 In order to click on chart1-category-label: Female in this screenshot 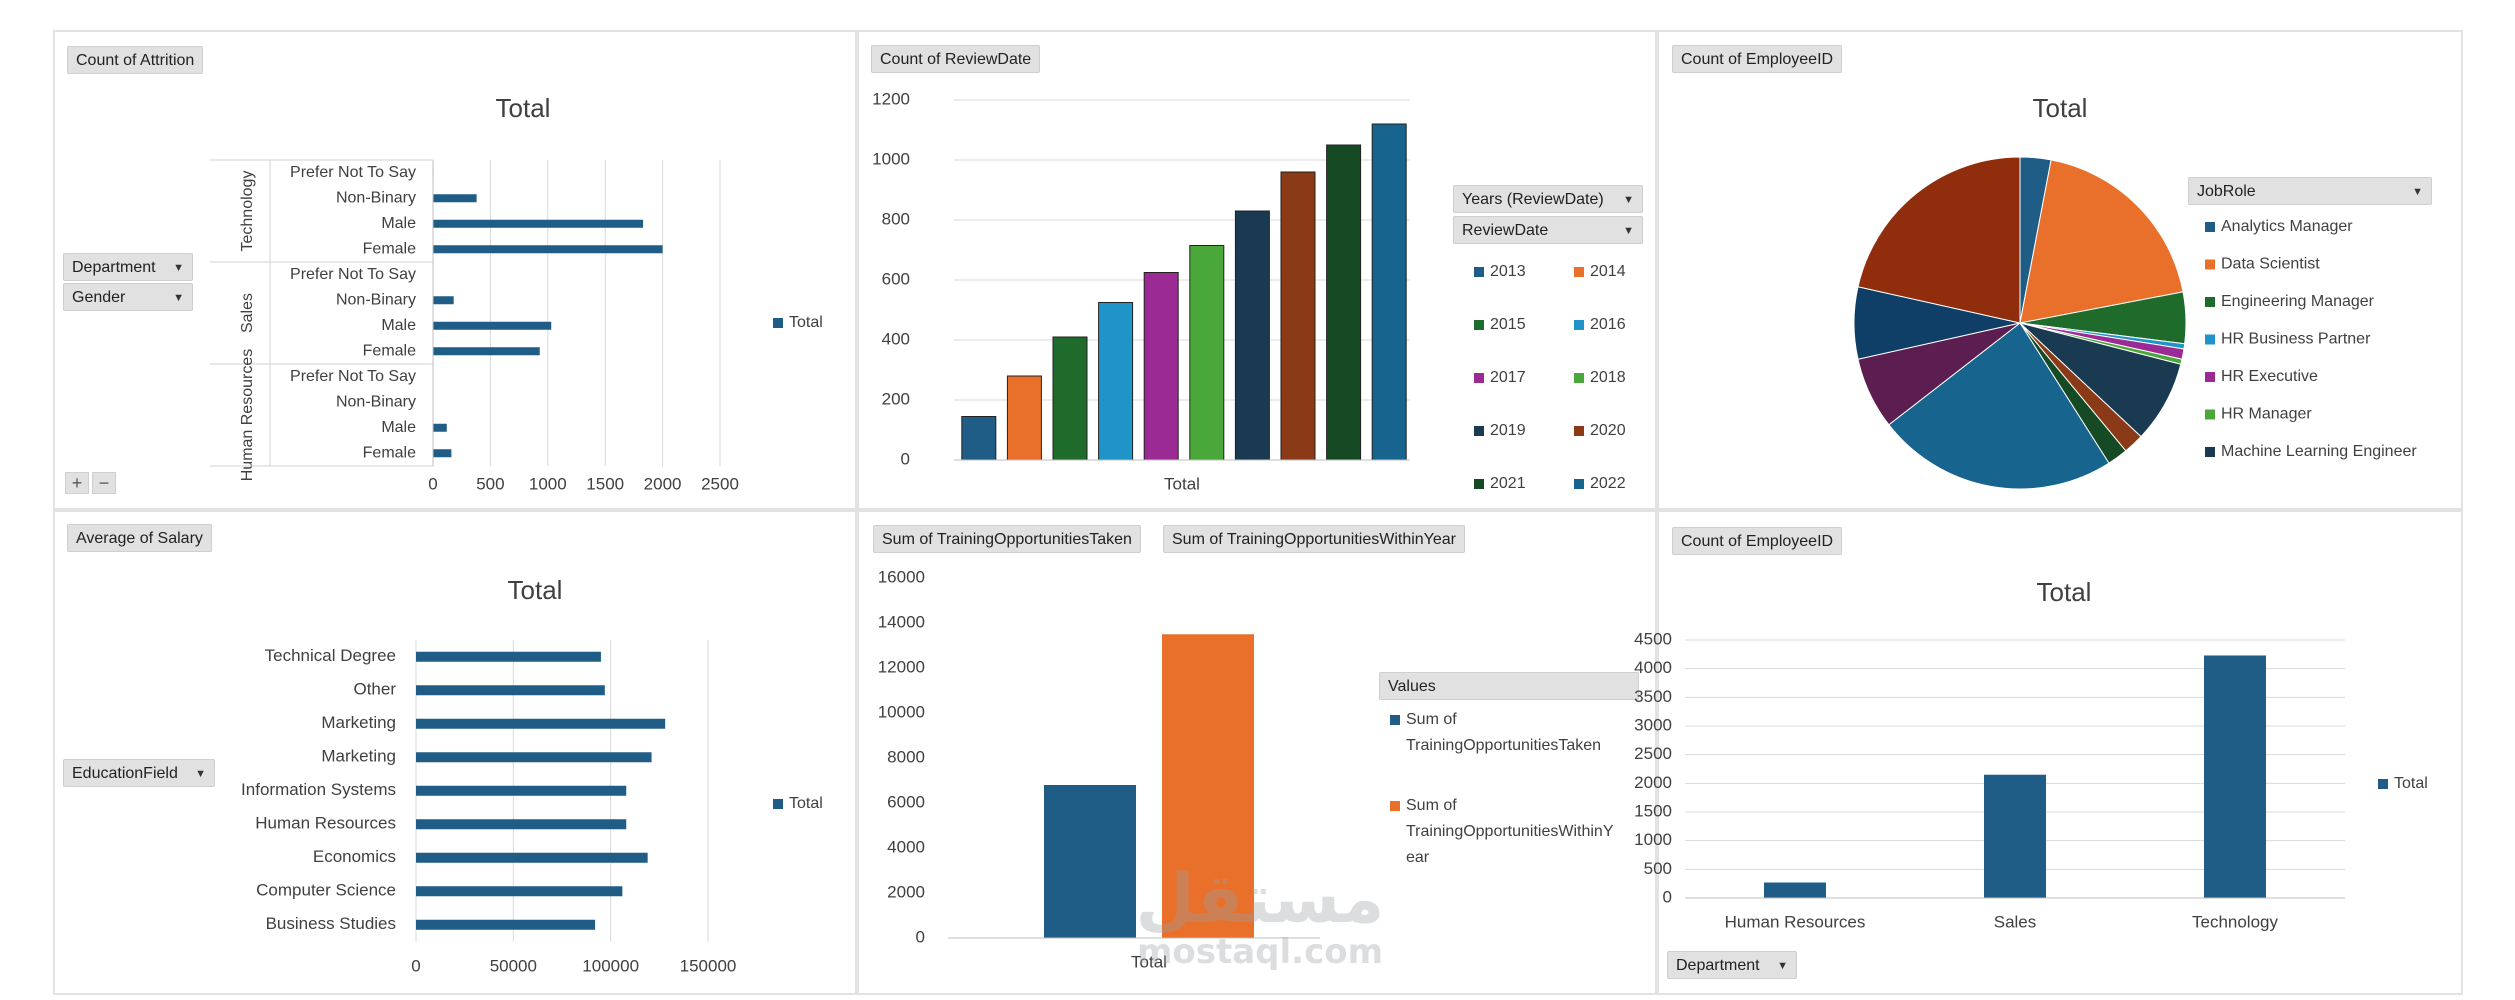, I will do `click(389, 452)`.